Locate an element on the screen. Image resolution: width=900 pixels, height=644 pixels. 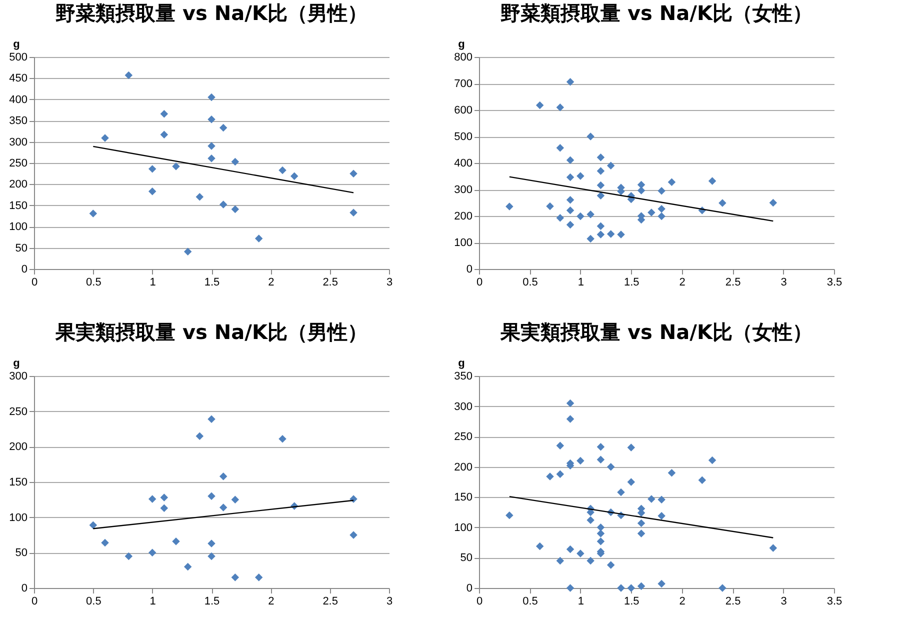
y-tick-label: 700 is located at coordinates (463, 84).